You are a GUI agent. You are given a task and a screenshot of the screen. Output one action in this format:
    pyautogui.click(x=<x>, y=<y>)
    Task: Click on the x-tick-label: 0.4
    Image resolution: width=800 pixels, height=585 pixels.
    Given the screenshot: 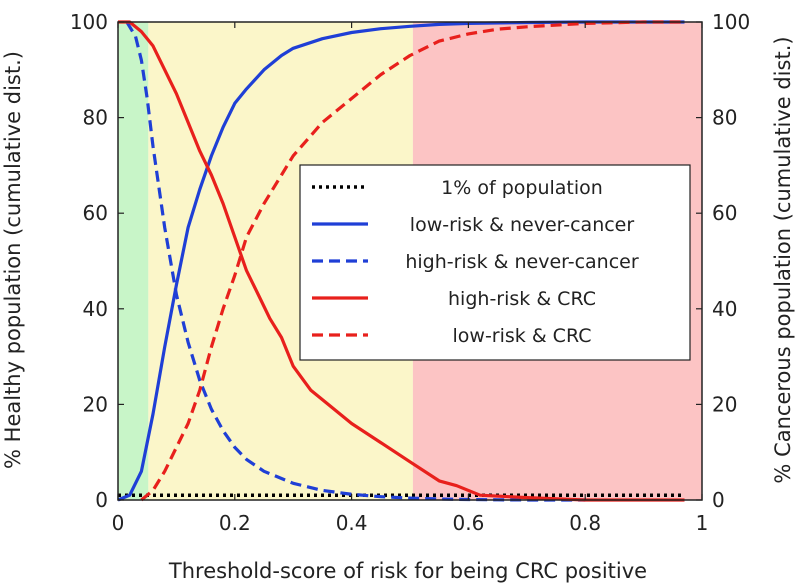 What is the action you would take?
    pyautogui.click(x=352, y=523)
    